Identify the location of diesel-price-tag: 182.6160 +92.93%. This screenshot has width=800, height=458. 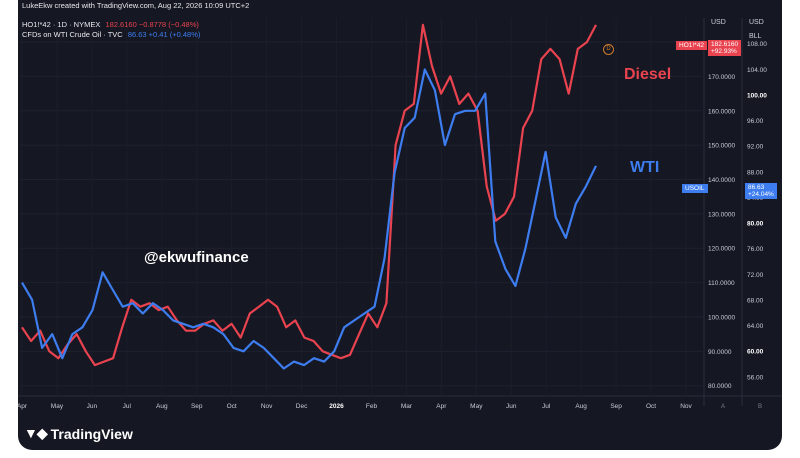
(725, 48).